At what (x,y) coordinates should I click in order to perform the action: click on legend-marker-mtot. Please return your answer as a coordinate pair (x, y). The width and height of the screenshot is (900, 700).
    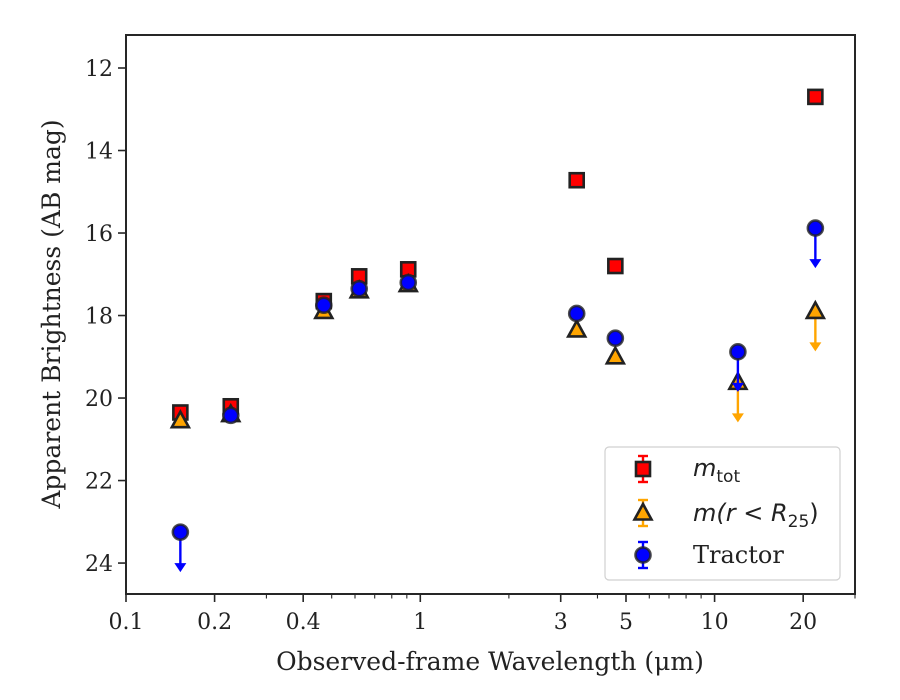
    Looking at the image, I should click on (643, 469).